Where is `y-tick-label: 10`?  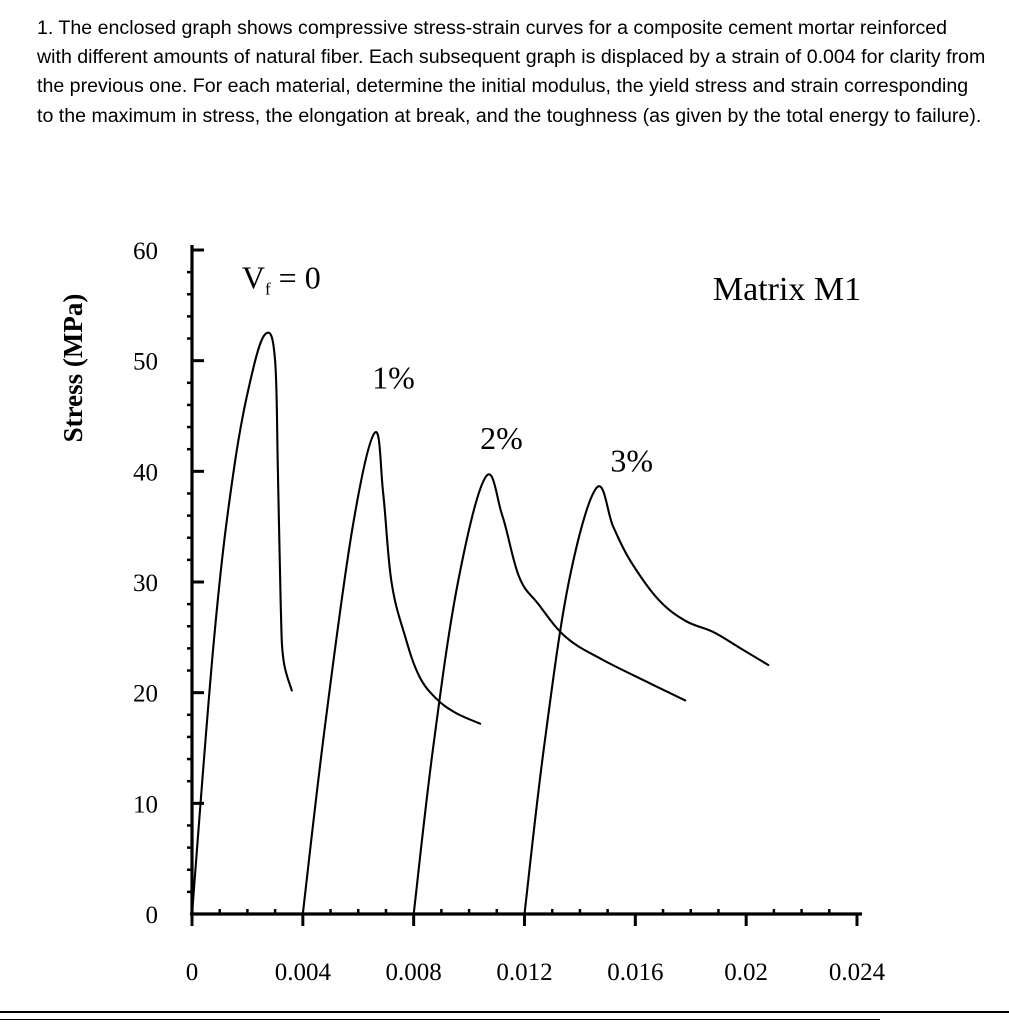
y-tick-label: 10 is located at coordinates (145, 804).